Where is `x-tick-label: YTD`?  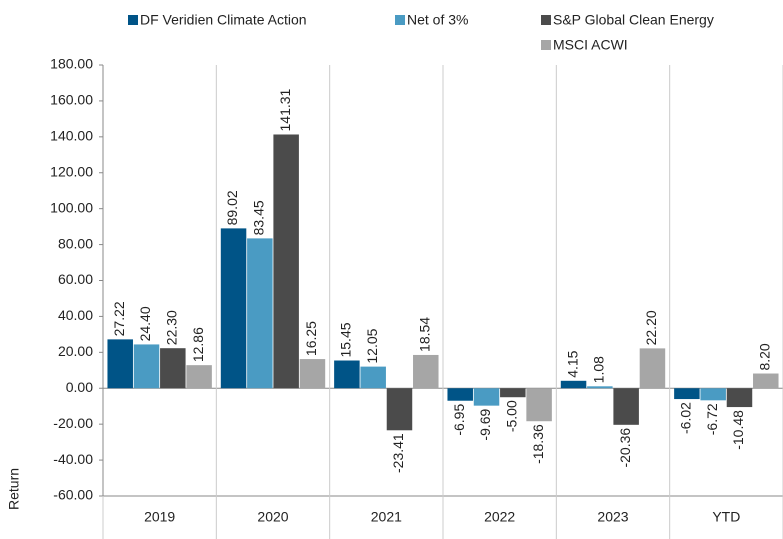
x-tick-label: YTD is located at coordinates (726, 517).